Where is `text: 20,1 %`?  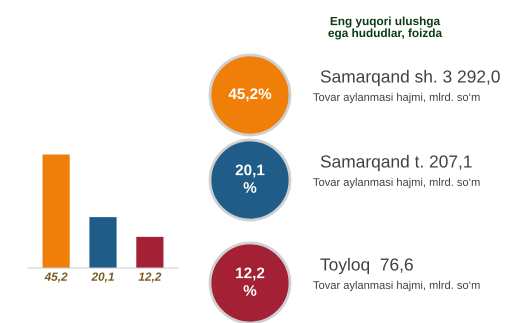 text: 20,1 % is located at coordinates (250, 178).